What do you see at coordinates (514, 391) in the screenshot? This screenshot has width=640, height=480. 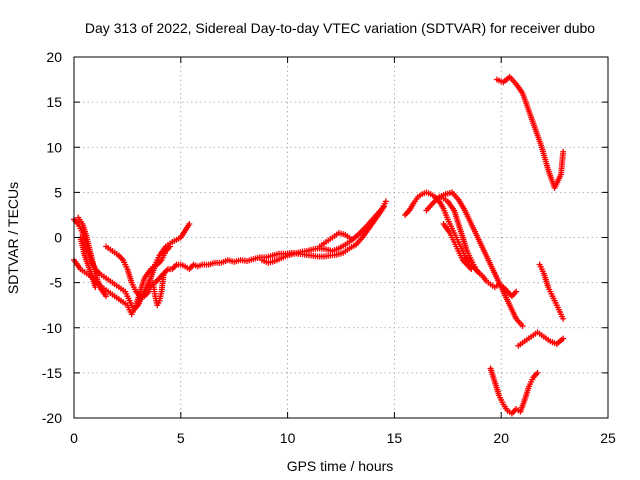 I see `series-track-n` at bounding box center [514, 391].